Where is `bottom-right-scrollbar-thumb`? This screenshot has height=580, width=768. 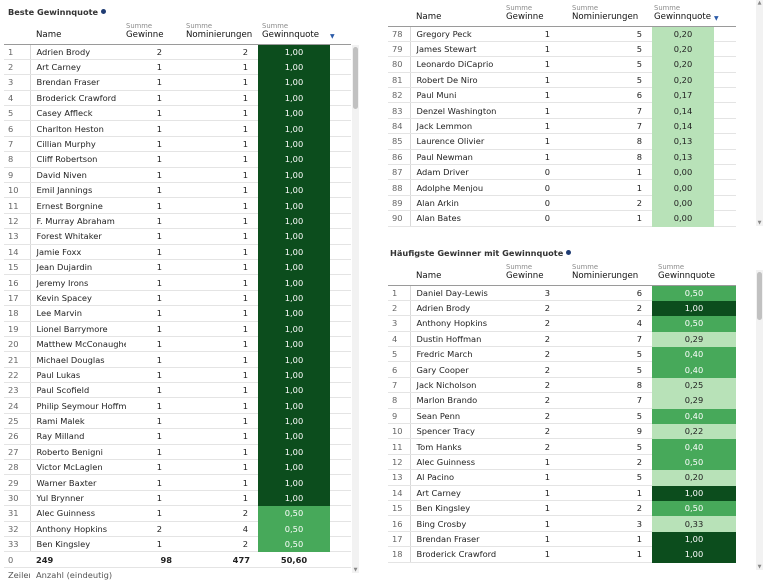 bottom-right-scrollbar-thumb is located at coordinates (759, 296).